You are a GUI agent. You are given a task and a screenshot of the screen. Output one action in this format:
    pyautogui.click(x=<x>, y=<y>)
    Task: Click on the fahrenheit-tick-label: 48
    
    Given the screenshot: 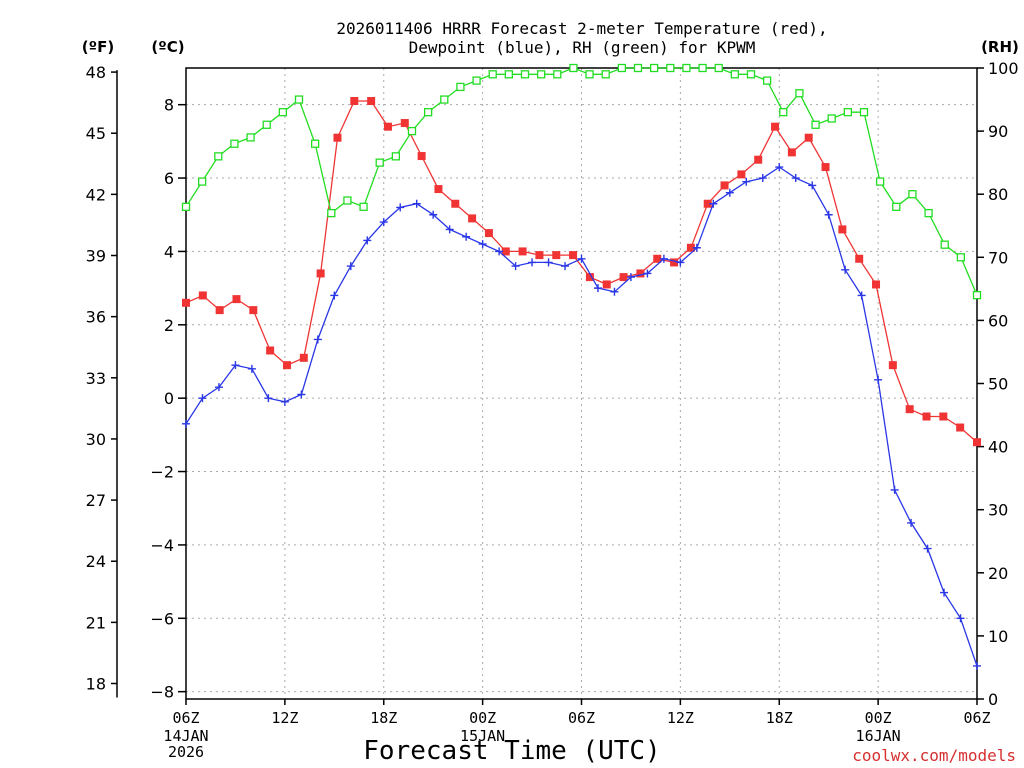 What is the action you would take?
    pyautogui.click(x=96, y=72)
    